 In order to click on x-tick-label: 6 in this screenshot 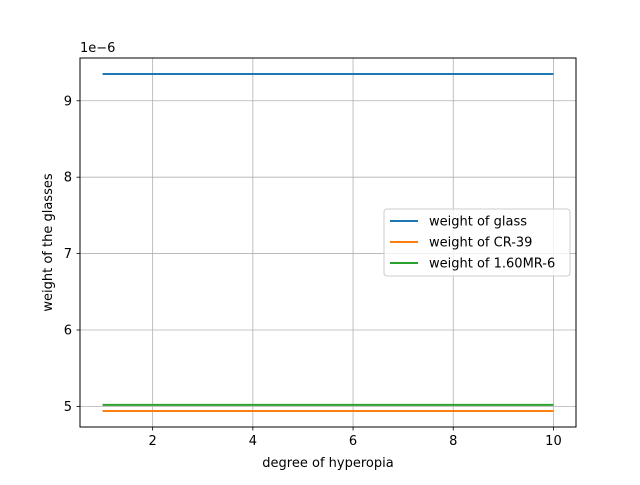, I will do `click(353, 441)`.